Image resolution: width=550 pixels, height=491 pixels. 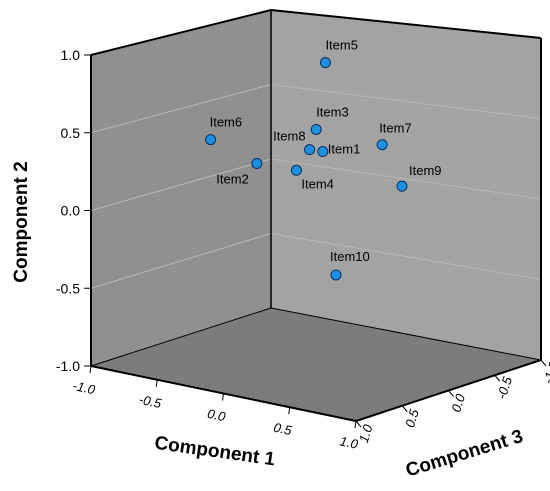 I want to click on z-axis-ticks: 1.0 0.5 0.0 -0.5 -1.0, so click(x=452, y=402).